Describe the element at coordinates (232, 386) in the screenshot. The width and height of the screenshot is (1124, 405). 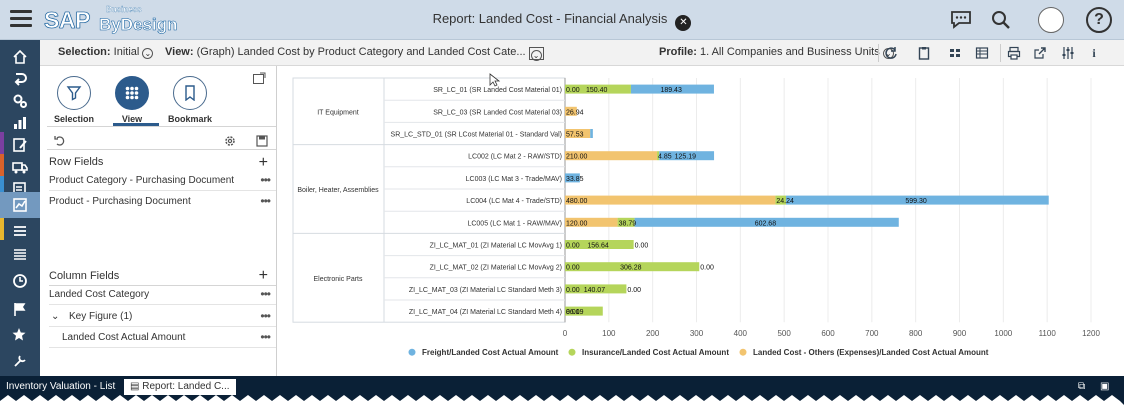
I see `close-tab-icon: ✕` at that location.